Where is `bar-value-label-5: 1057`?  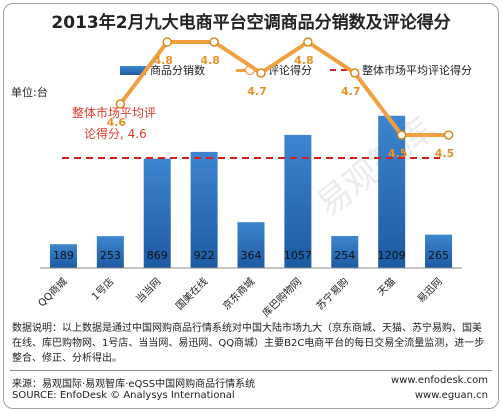
bar-value-label-5: 1057 is located at coordinates (298, 255).